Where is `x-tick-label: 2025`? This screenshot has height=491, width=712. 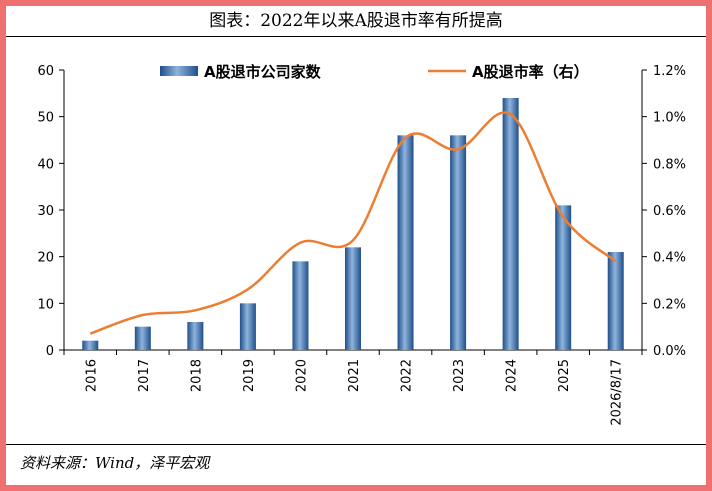 x-tick-label: 2025 is located at coordinates (564, 375).